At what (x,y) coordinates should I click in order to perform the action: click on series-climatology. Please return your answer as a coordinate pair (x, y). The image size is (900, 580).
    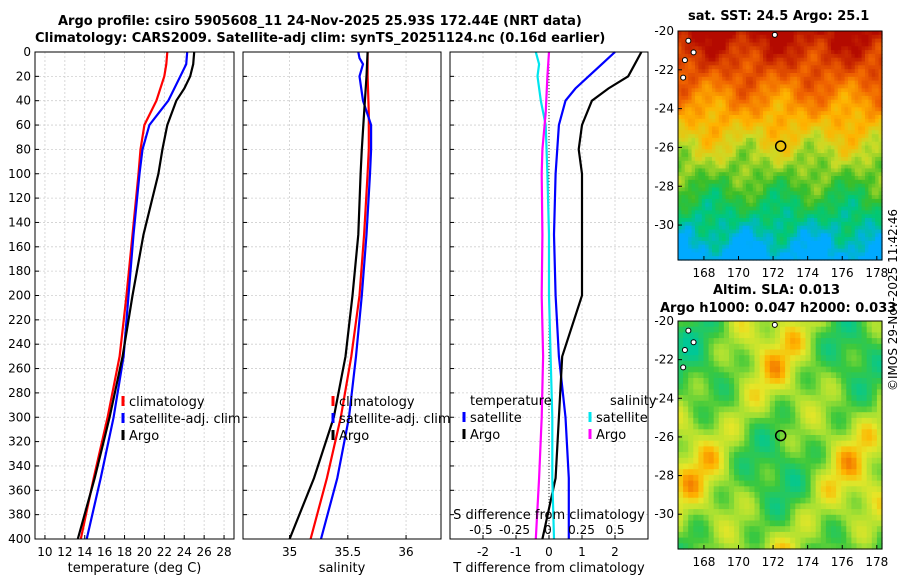
    Looking at the image, I should click on (339, 296).